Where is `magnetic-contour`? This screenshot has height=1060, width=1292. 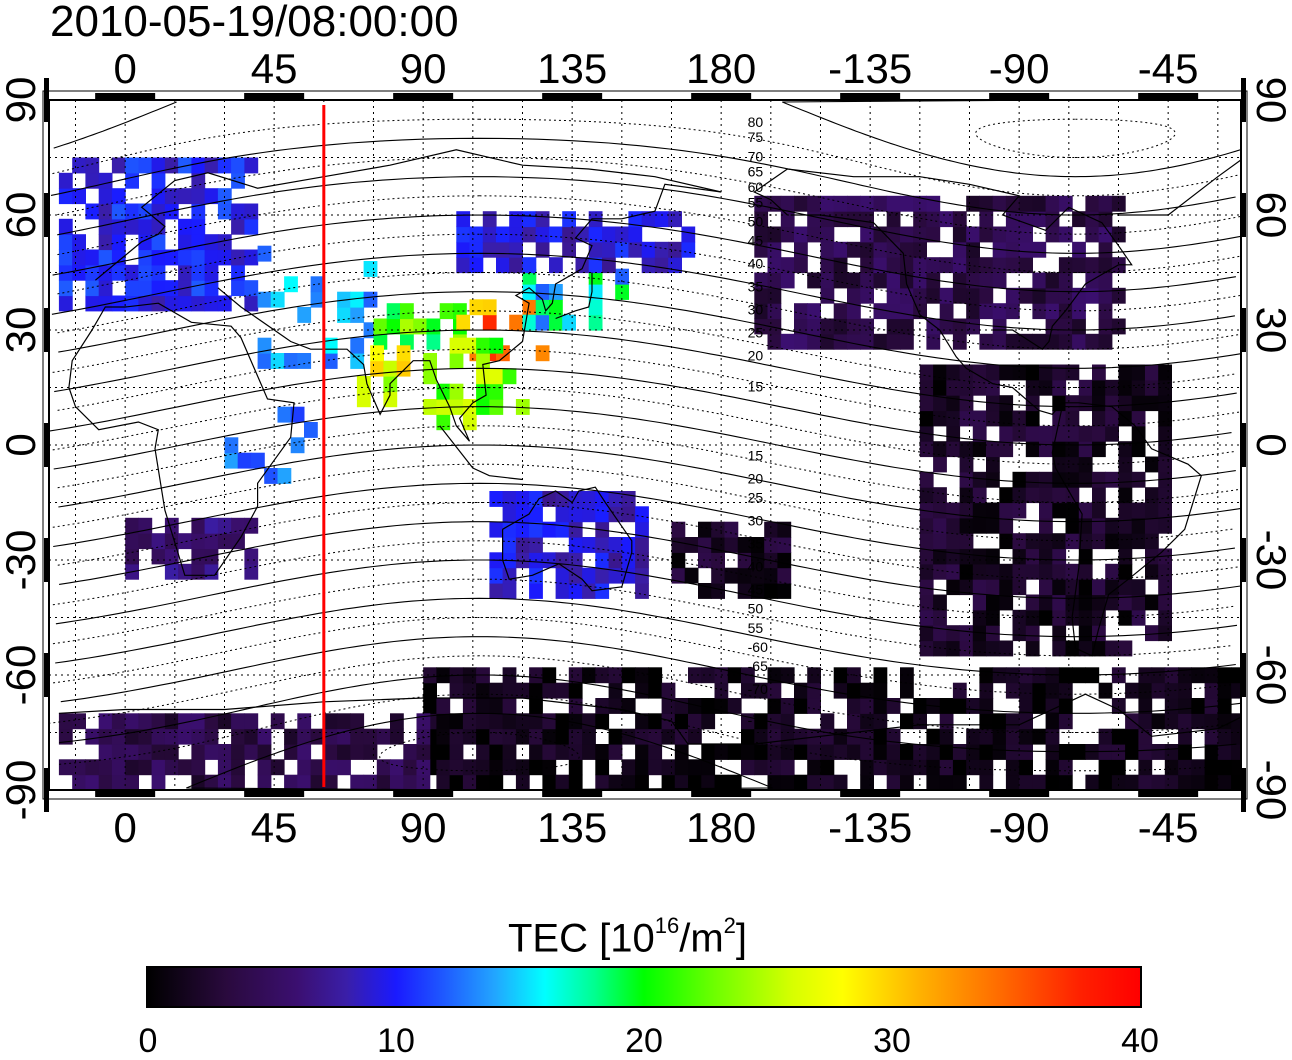 magnetic-contour is located at coordinates (643, 349).